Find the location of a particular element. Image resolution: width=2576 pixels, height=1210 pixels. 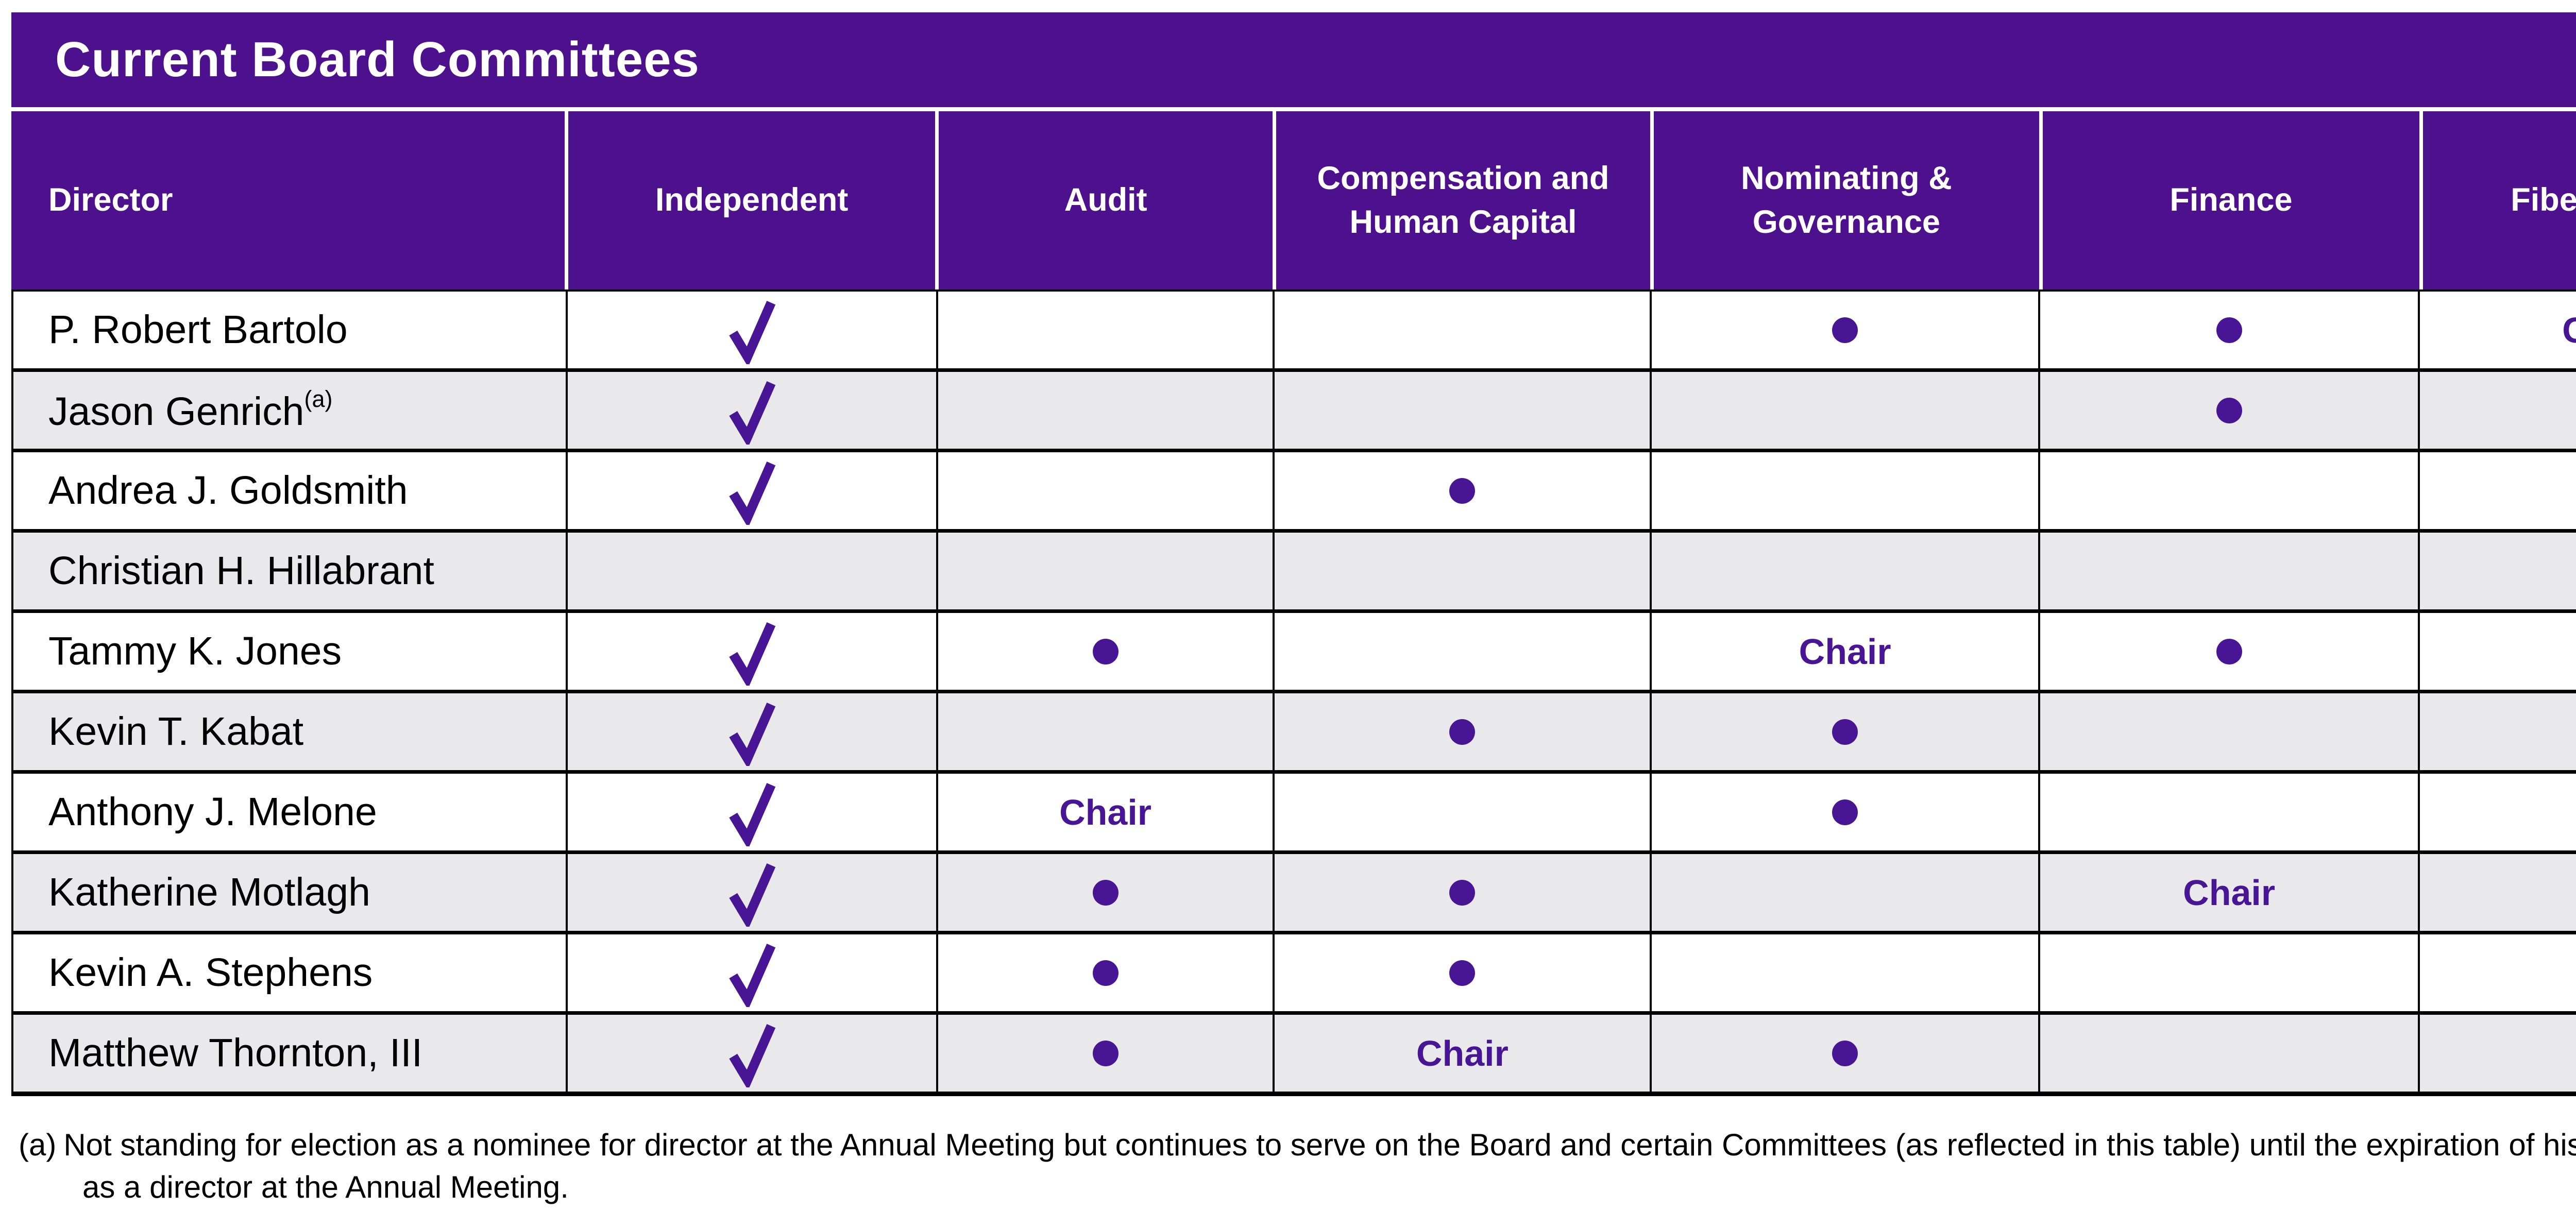

footnote-marker: (a) is located at coordinates (38, 1145).